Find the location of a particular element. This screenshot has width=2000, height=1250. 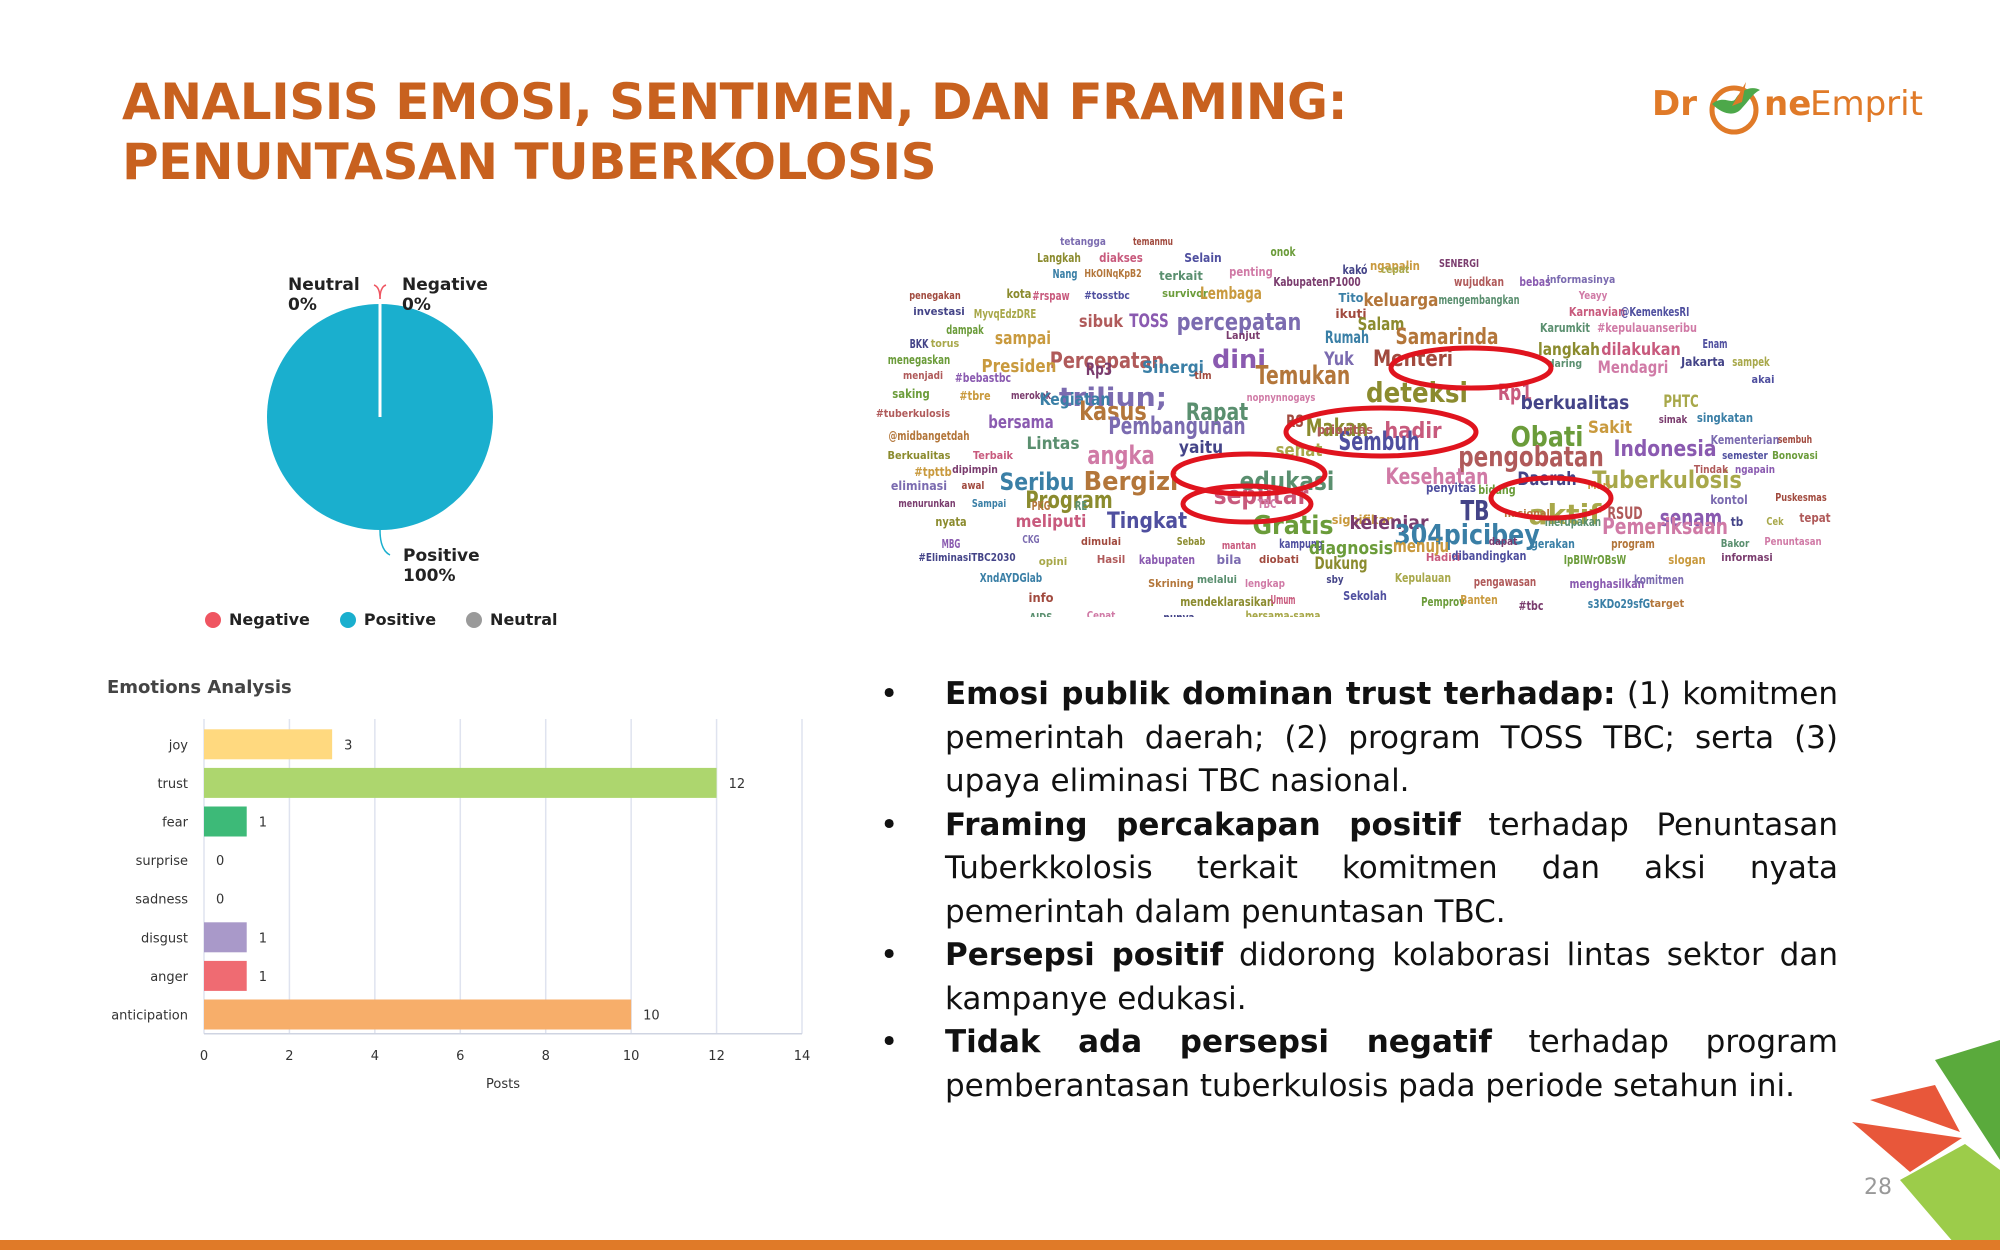

x-tick-label: 4 is located at coordinates (375, 1056).